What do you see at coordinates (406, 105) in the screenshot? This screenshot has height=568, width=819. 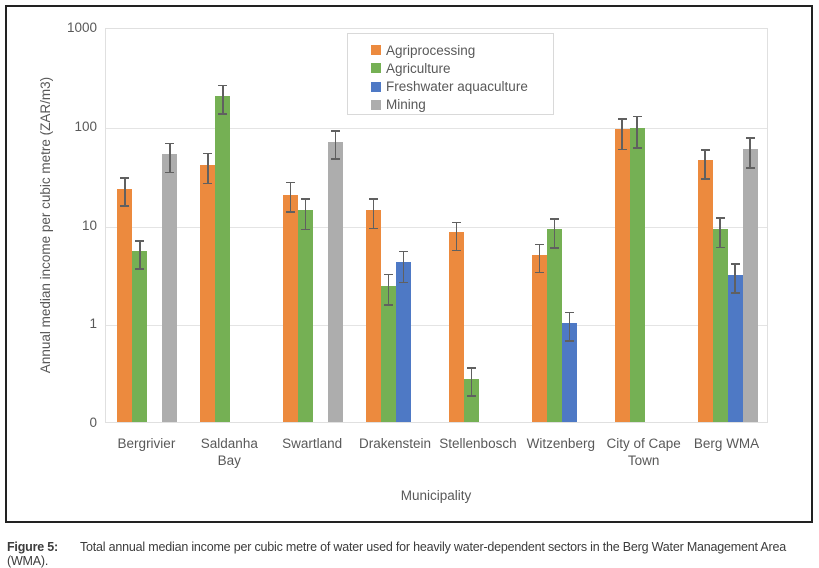 I see `legend-label: Mining` at bounding box center [406, 105].